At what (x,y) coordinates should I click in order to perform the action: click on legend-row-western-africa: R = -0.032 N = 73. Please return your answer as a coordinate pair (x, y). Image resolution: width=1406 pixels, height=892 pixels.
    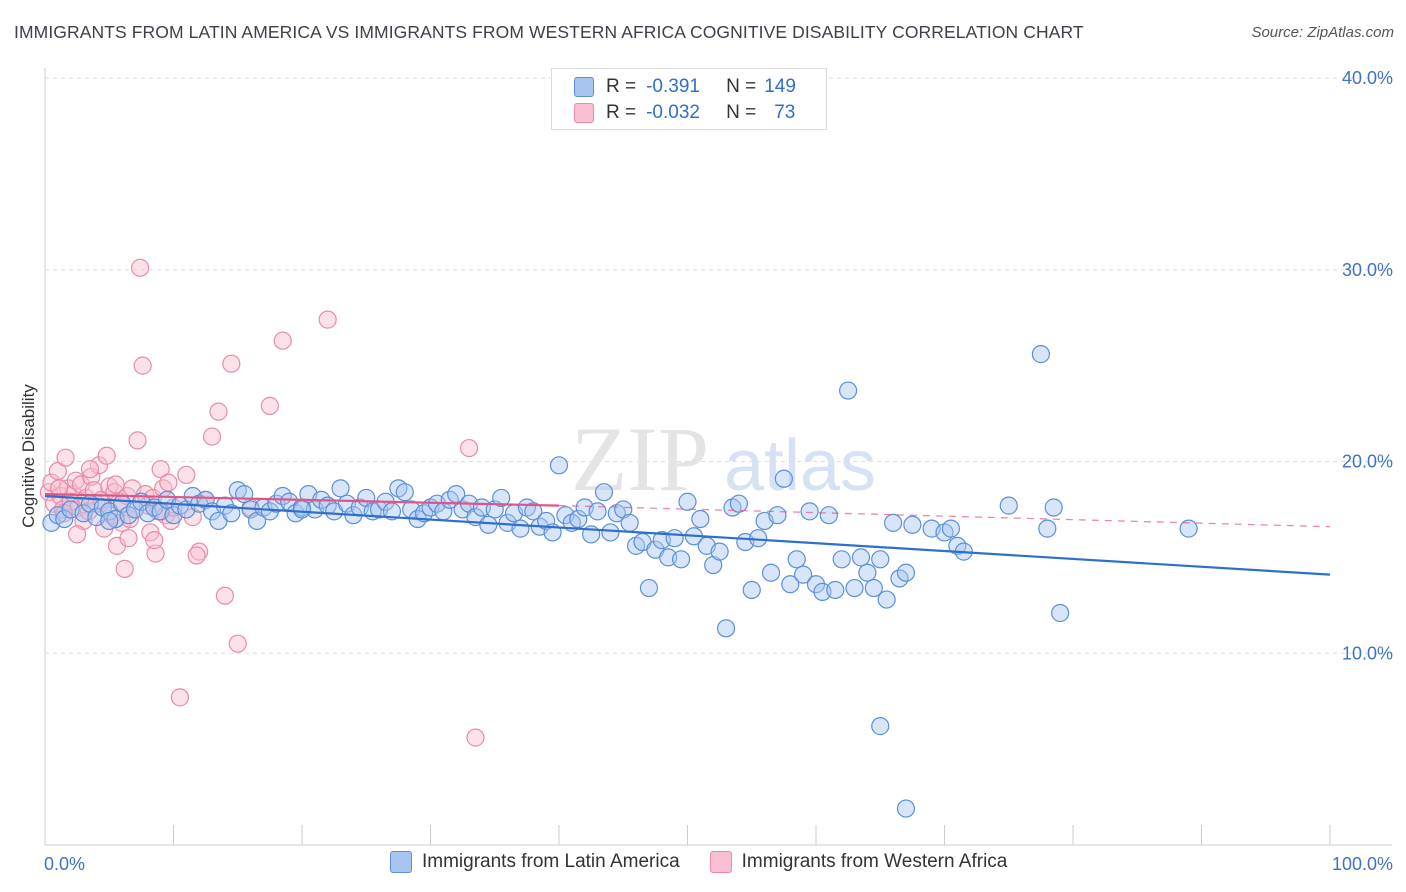
    Looking at the image, I should click on (684, 113).